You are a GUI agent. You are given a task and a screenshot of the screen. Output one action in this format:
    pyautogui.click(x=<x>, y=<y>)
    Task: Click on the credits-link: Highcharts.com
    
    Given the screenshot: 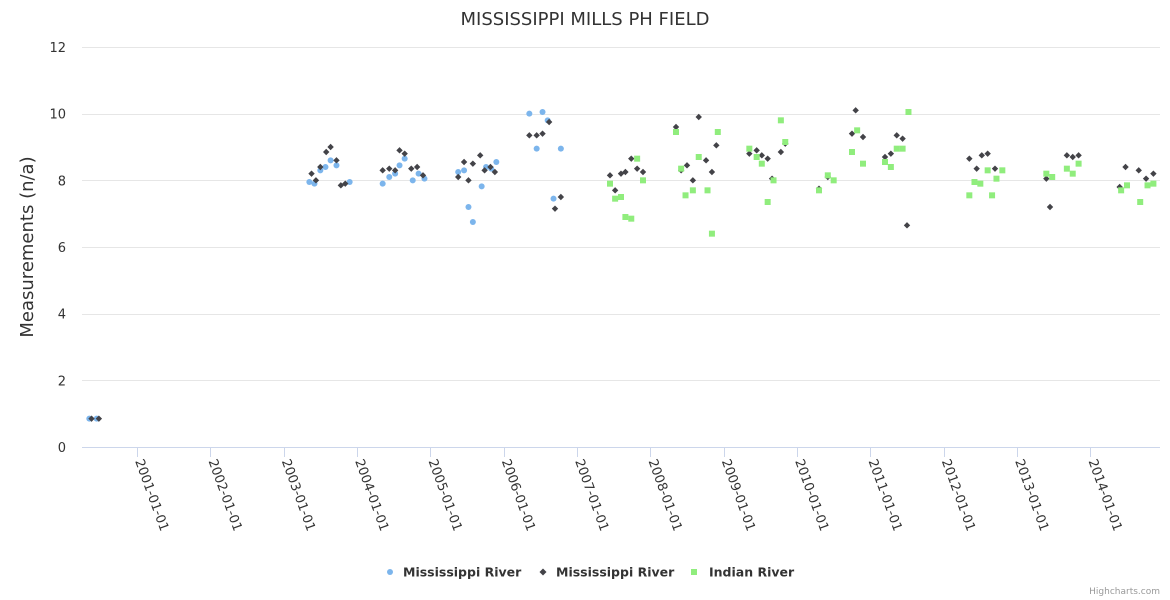 What is the action you would take?
    pyautogui.click(x=1124, y=592)
    